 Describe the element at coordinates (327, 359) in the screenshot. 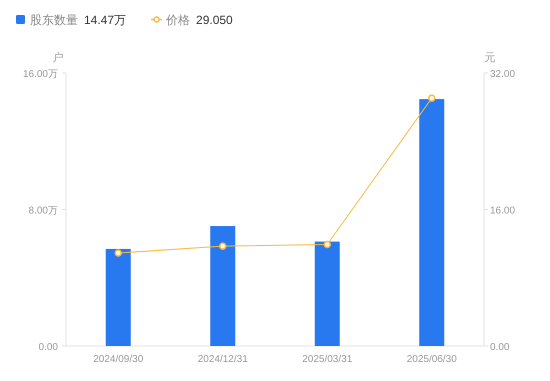

I see `x-tick-label: 2025/03/31` at that location.